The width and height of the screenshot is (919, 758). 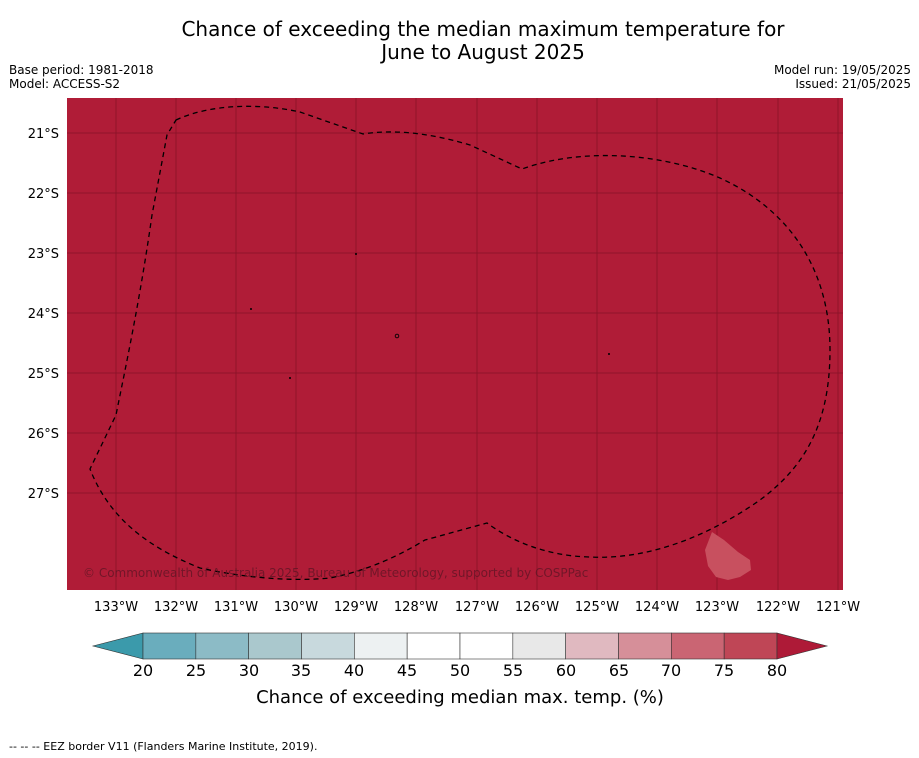 What do you see at coordinates (430, 316) in the screenshot?
I see `island-marks` at bounding box center [430, 316].